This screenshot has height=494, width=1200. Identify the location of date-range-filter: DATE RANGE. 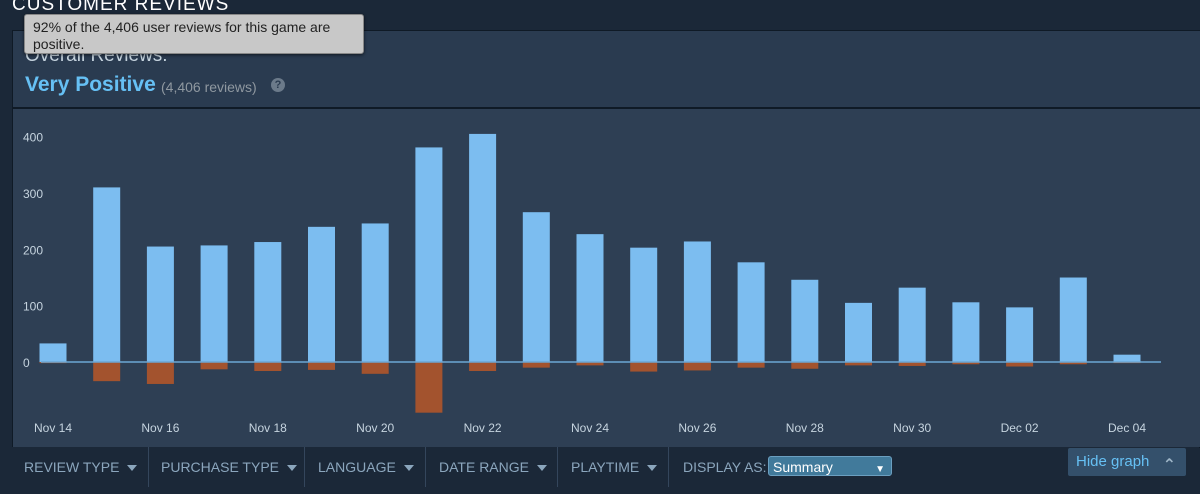
(493, 467).